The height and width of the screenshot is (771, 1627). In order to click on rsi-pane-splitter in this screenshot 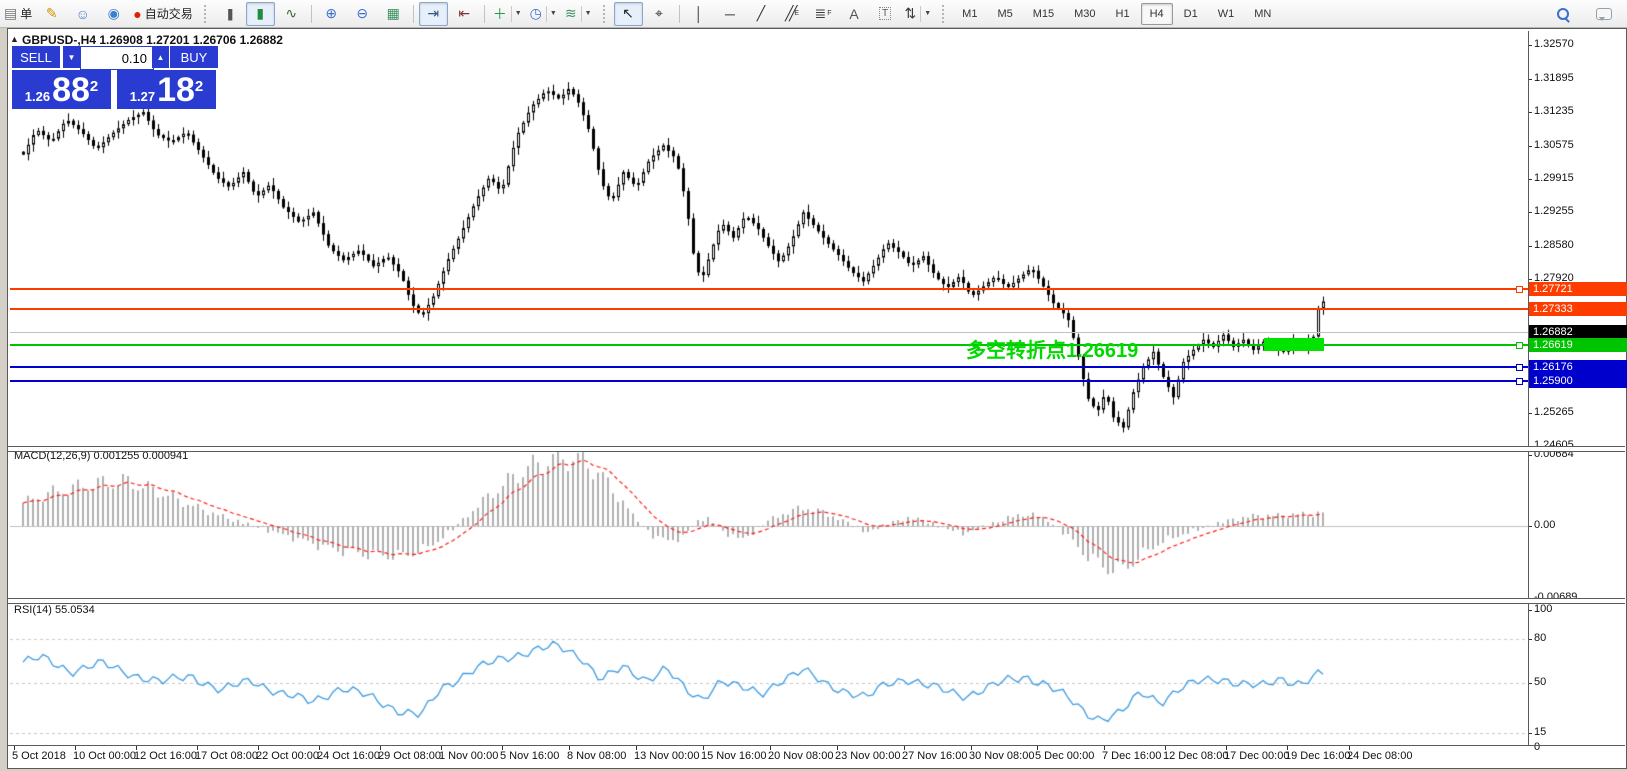, I will do `click(816, 601)`.